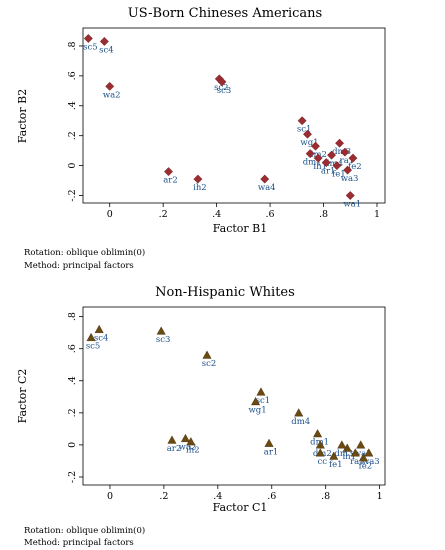  Describe the element at coordinates (325, 496) in the screenshot. I see `x-tick-label: .8` at that location.